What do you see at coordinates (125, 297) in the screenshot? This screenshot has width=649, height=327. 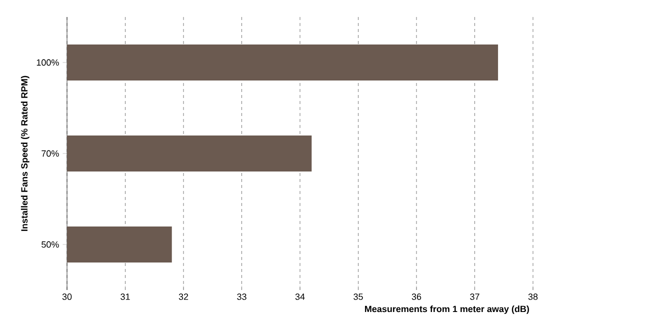 I see `x-tick-label: 31` at bounding box center [125, 297].